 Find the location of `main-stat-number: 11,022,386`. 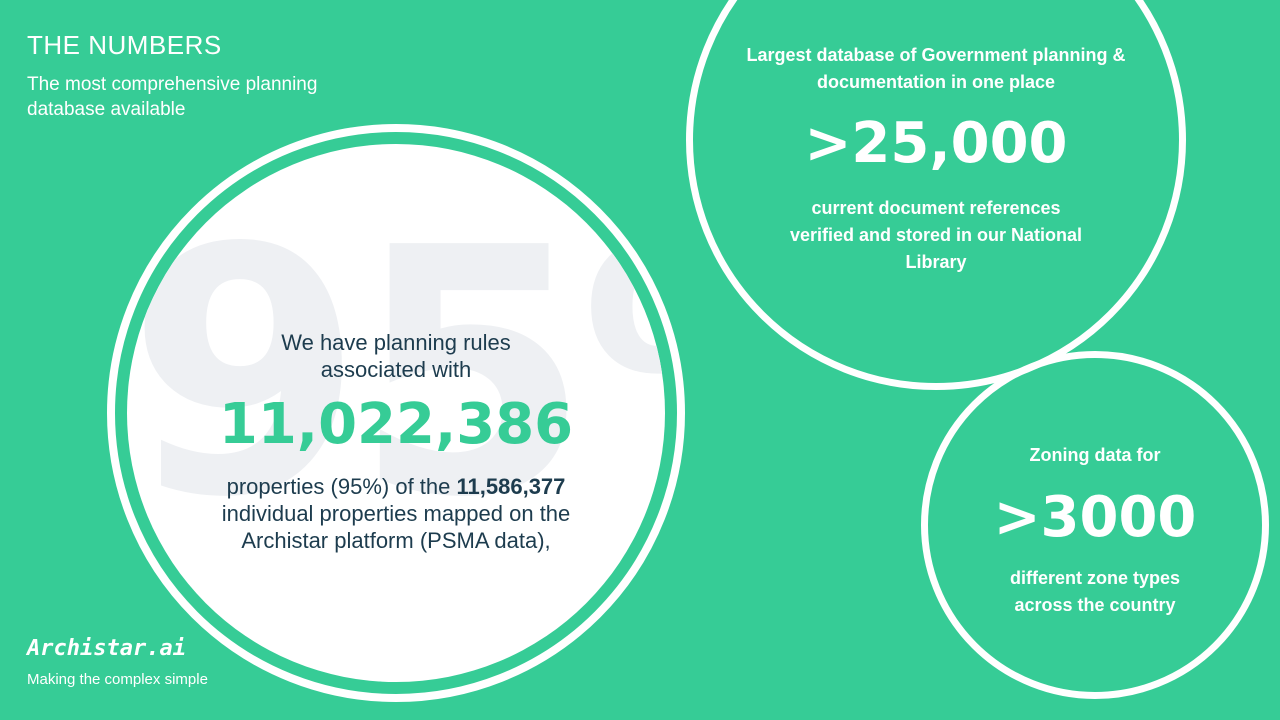

main-stat-number: 11,022,386 is located at coordinates (396, 424).